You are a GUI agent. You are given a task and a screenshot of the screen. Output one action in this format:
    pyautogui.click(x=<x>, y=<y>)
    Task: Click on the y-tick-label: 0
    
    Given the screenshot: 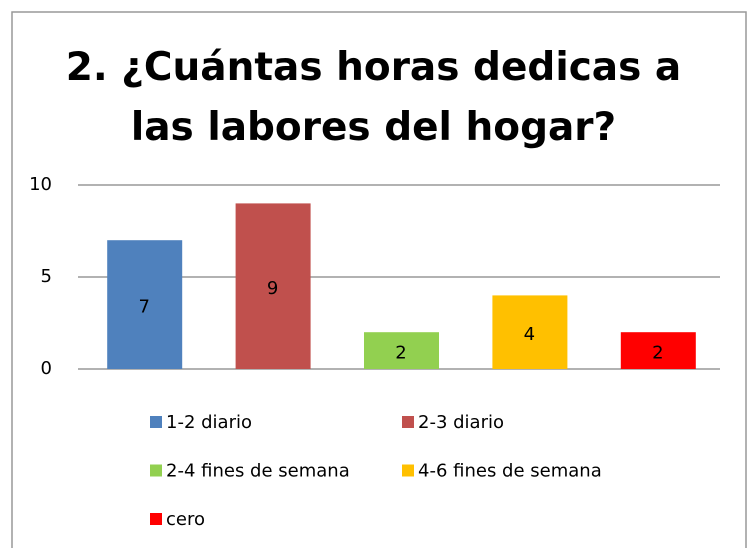 What is the action you would take?
    pyautogui.click(x=46, y=368)
    